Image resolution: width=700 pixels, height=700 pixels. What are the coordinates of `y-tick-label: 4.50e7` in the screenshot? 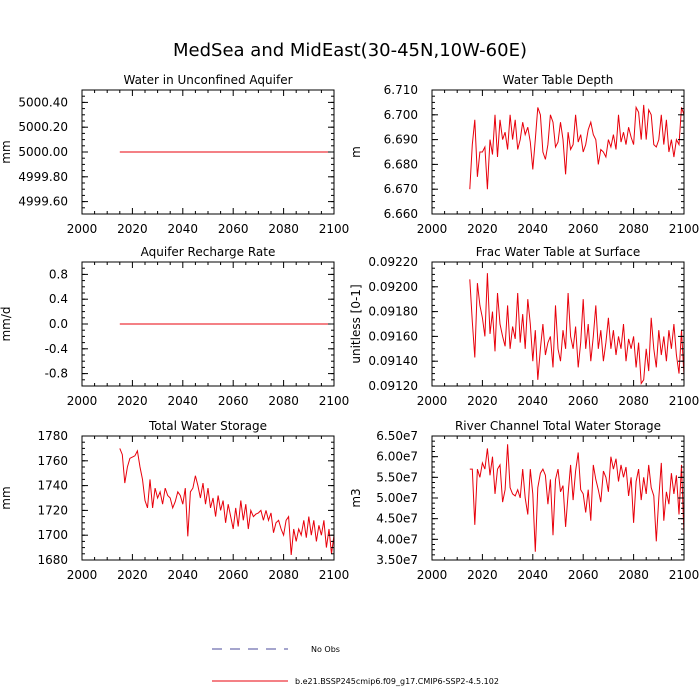 It's located at (397, 519).